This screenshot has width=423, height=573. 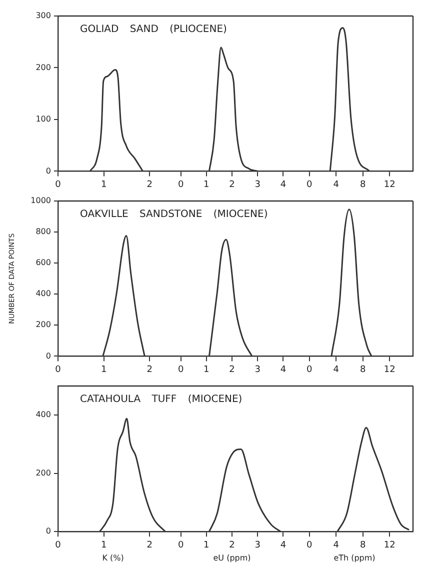 I want to click on y-tick-label: 300, so click(x=43, y=15).